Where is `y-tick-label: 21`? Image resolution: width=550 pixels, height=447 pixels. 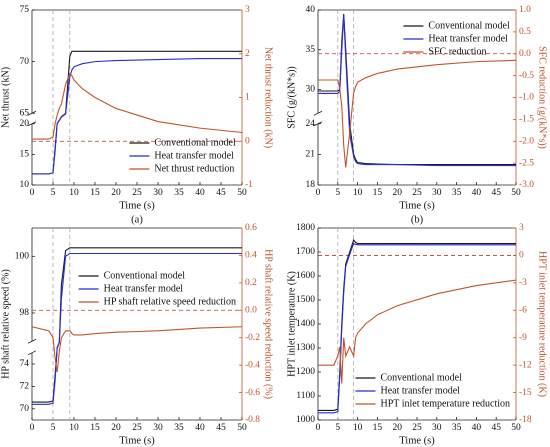 y-tick-label: 21 is located at coordinates (311, 155).